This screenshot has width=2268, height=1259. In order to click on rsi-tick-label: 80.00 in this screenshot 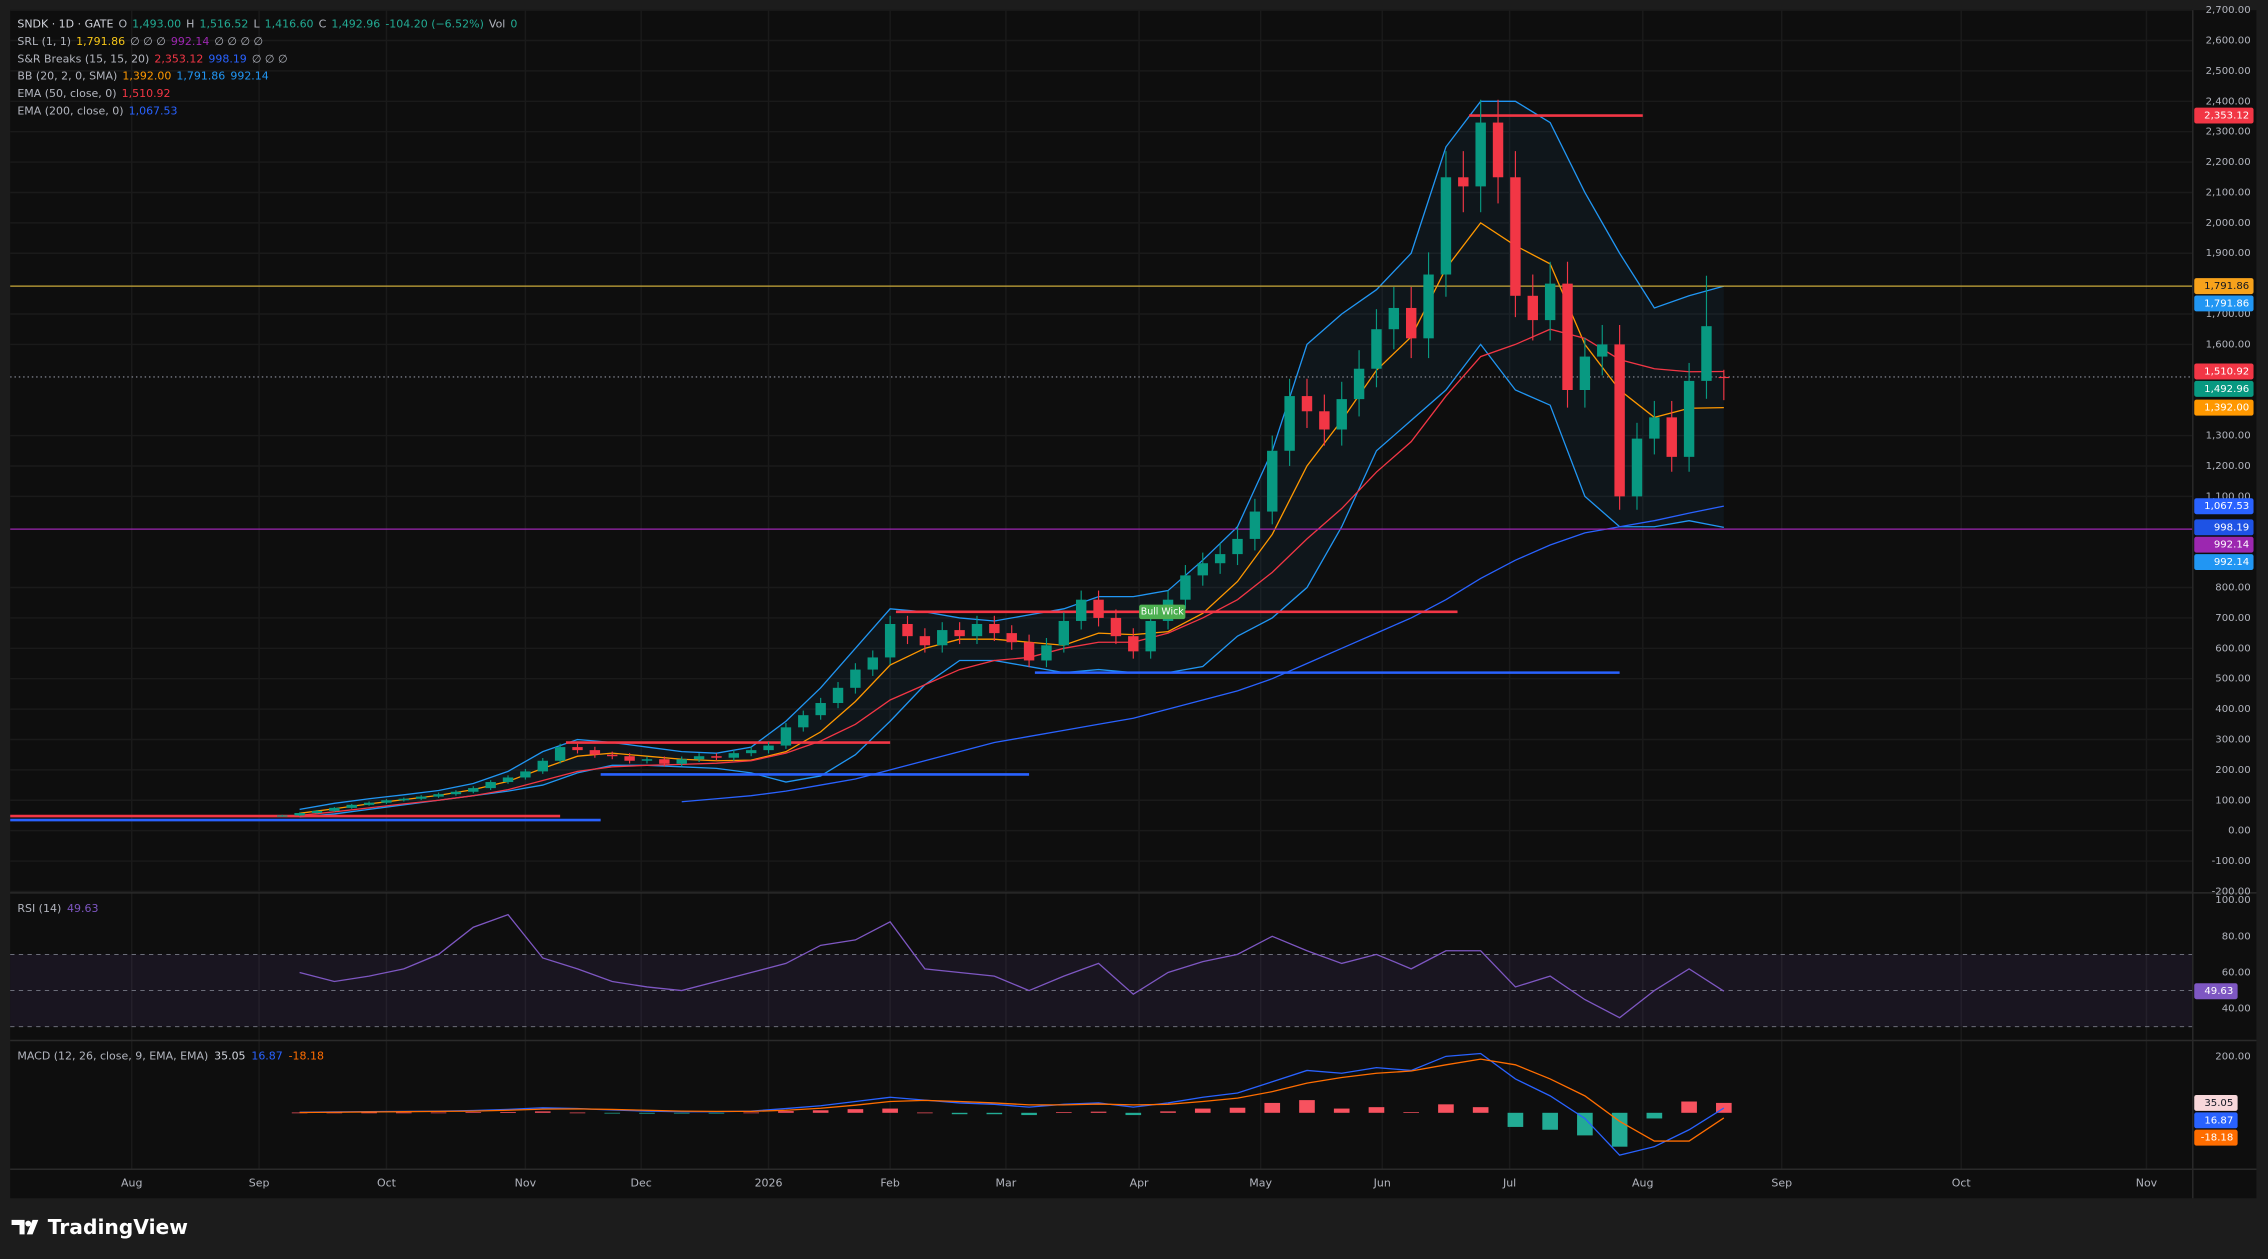, I will do `click(2236, 936)`.